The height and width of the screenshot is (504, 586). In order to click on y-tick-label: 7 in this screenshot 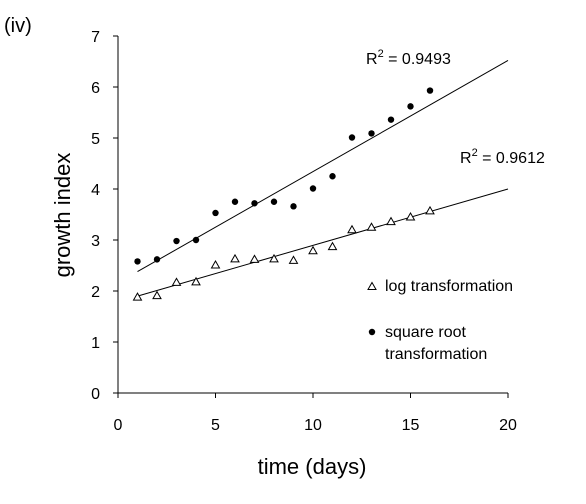, I will do `click(95, 37)`.